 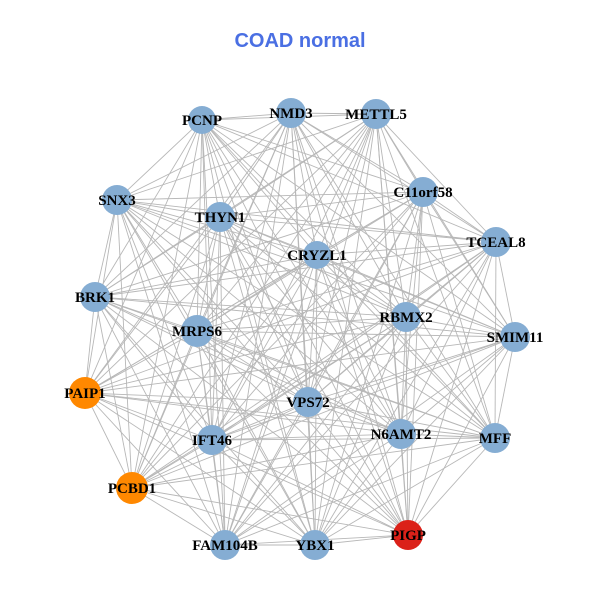 I want to click on edge-NMD3-IFT46, so click(x=251, y=276).